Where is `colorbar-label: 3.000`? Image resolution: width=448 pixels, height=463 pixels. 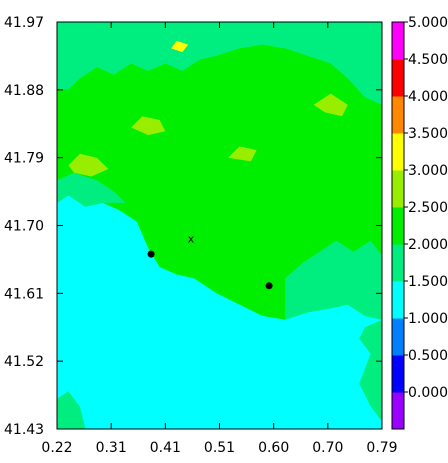
colorbar-label: 3.000 is located at coordinates (428, 171).